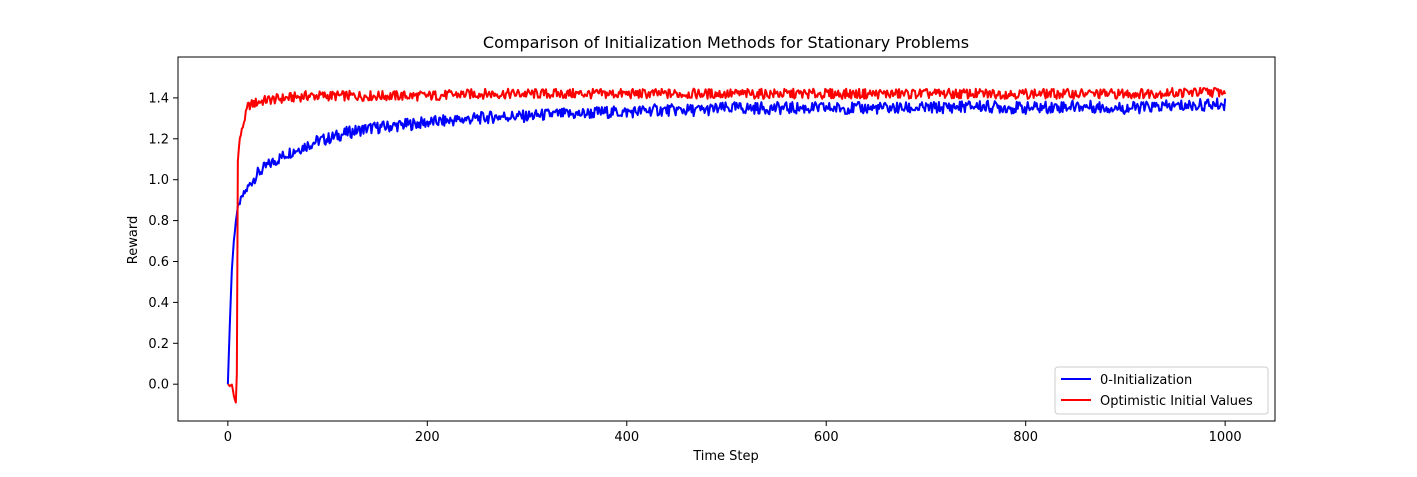 Image resolution: width=1417 pixels, height=477 pixels. What do you see at coordinates (427, 437) in the screenshot?
I see `x-tick-label: 200` at bounding box center [427, 437].